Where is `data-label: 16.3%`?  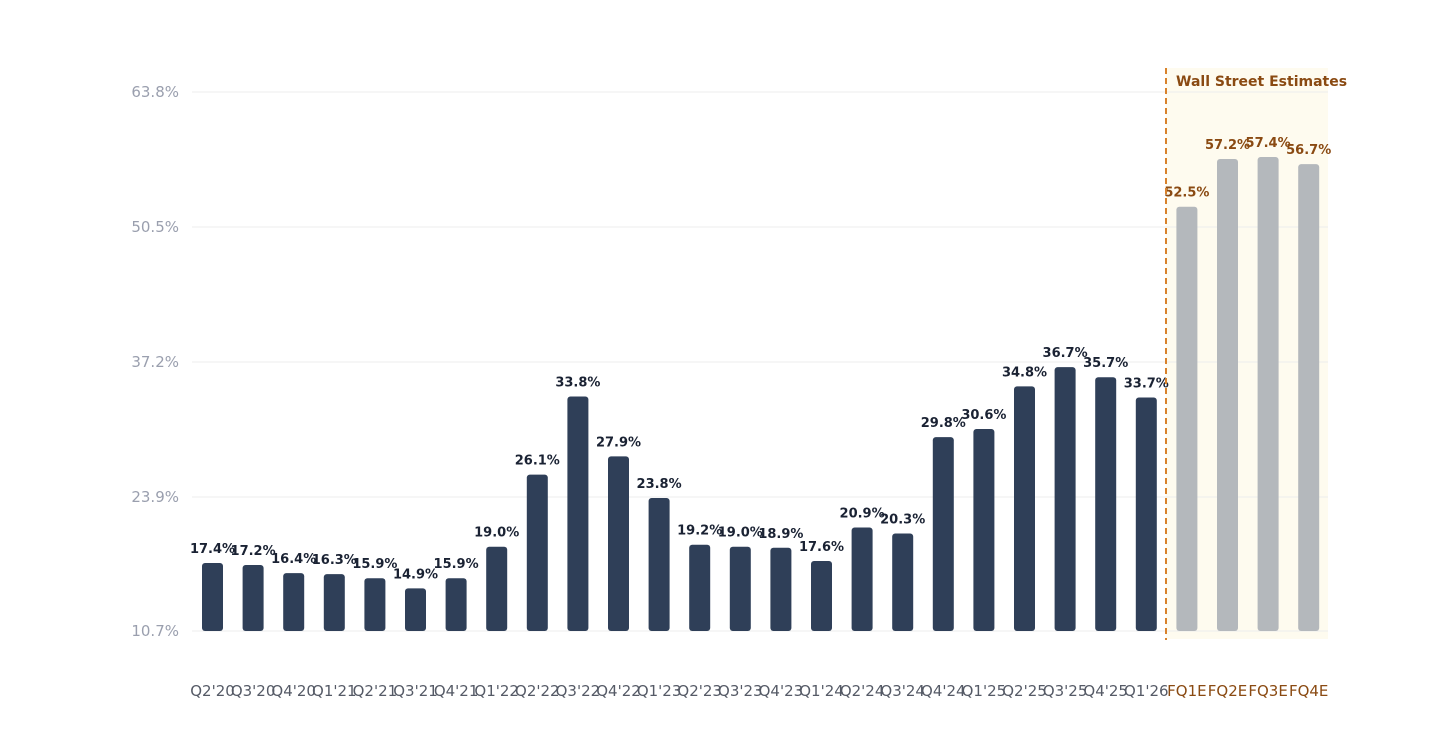
data-label: 16.3% is located at coordinates (334, 560).